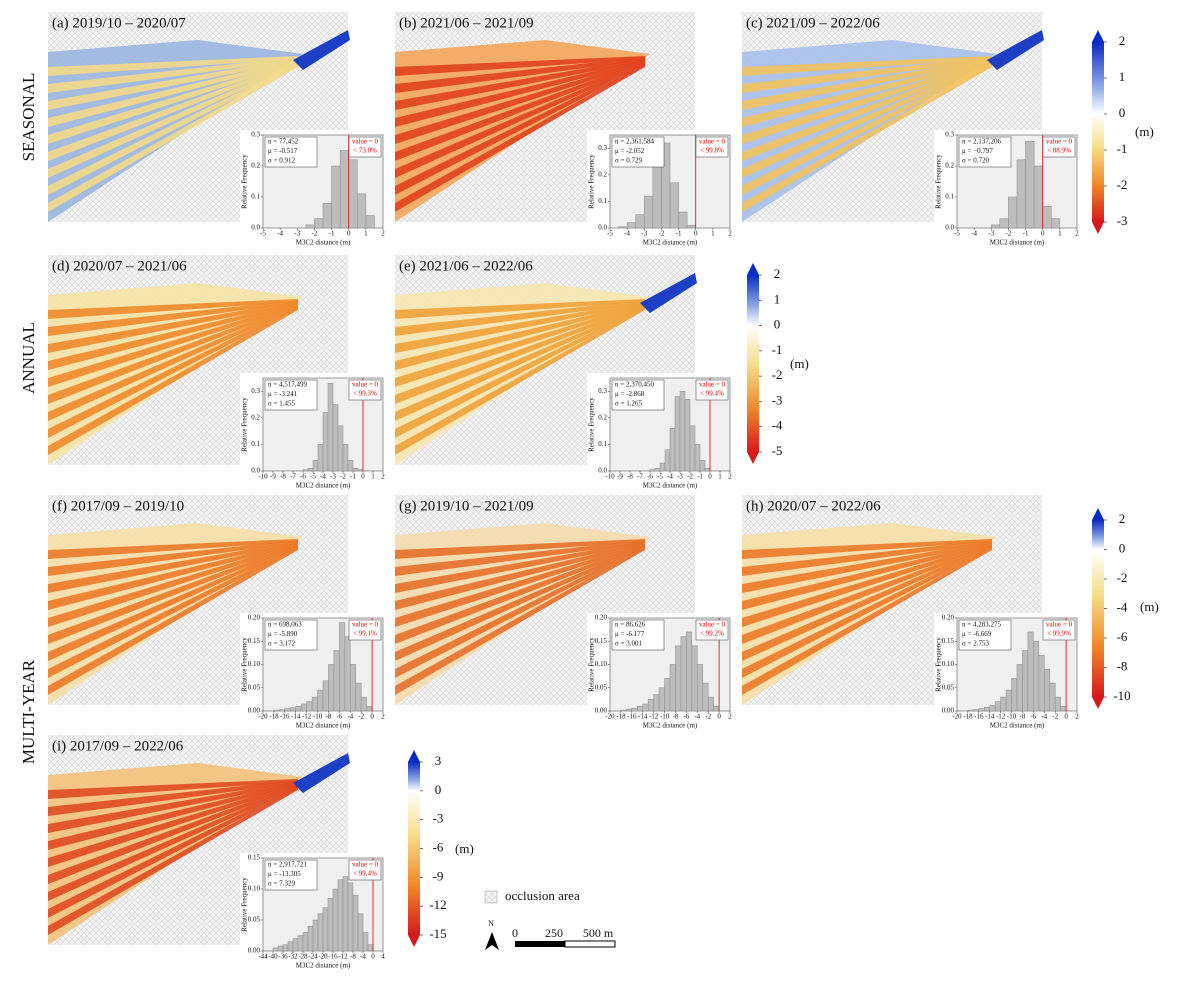 This screenshot has width=1182, height=982. Describe the element at coordinates (948, 618) in the screenshot. I see `y-tick-label: 0.20` at that location.